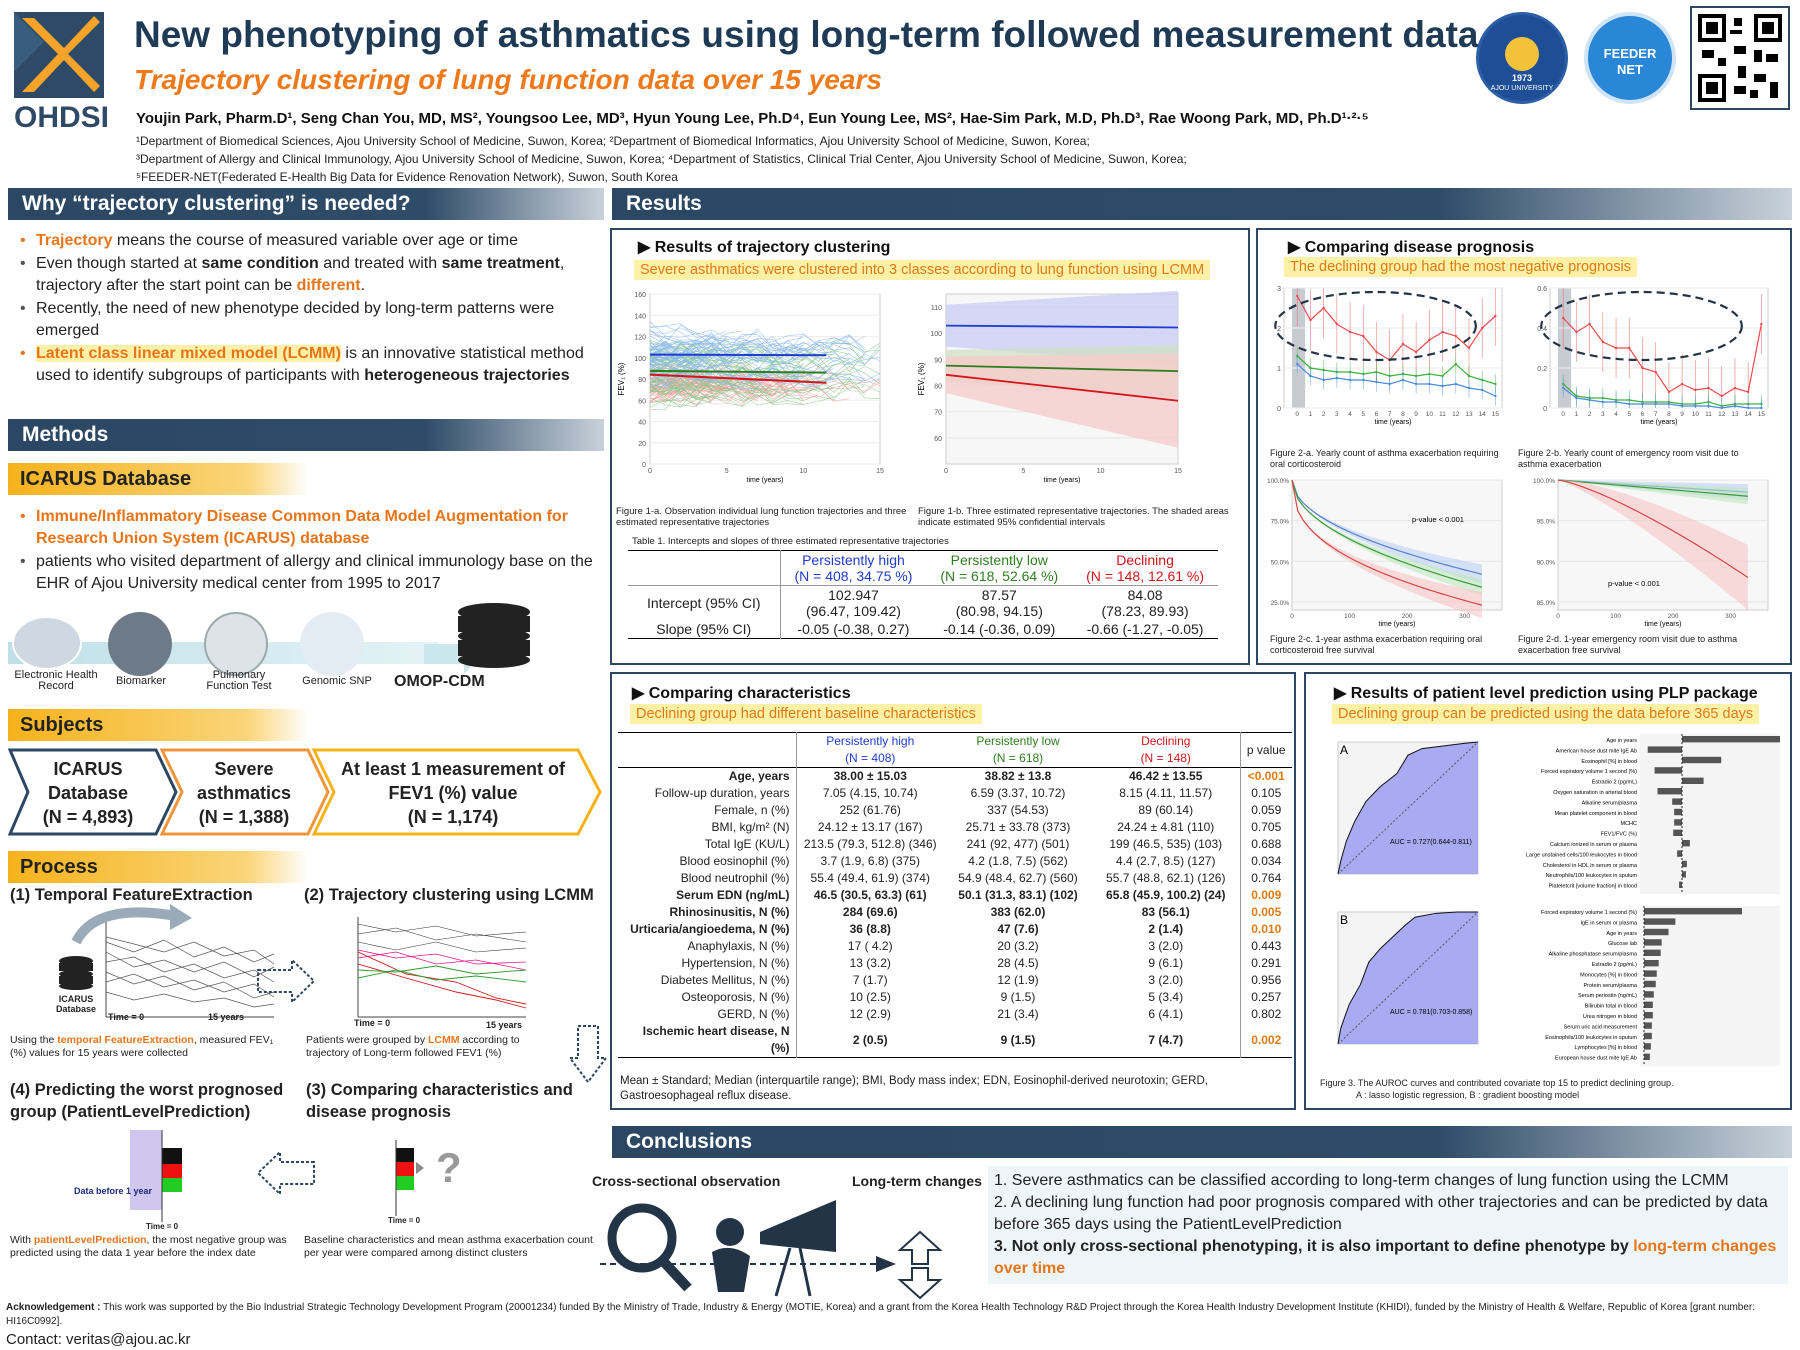  Describe the element at coordinates (1608, 923) in the screenshot. I see `covariate-label: IgE in serum or plasma` at that location.